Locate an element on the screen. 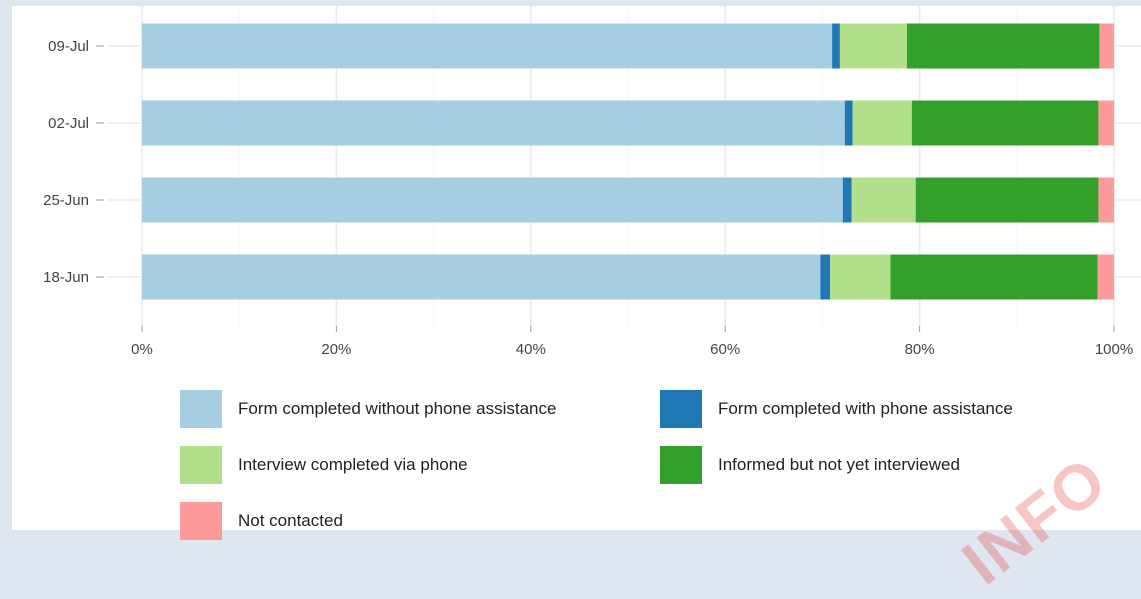 The image size is (1141, 599). legend-item: Not contacted is located at coordinates (261, 521).